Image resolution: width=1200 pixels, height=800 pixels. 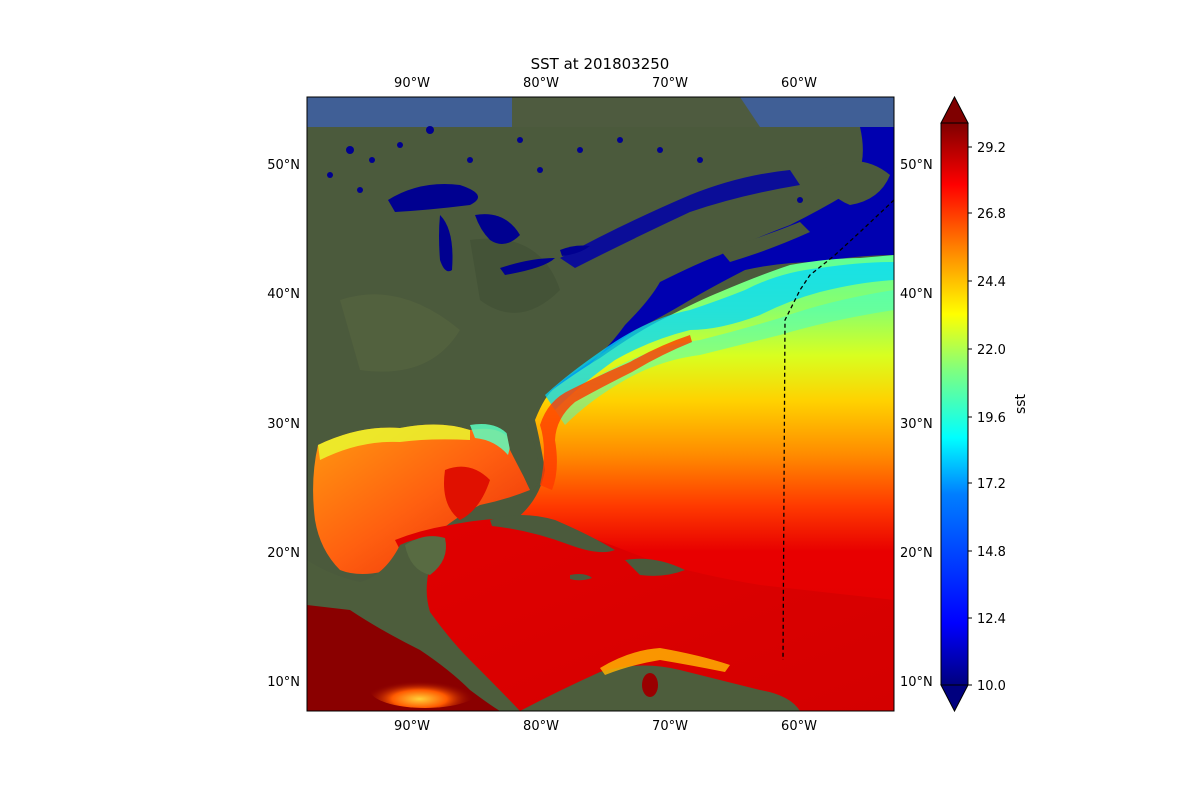 I want to click on colorbar-label: sst, so click(x=1021, y=403).